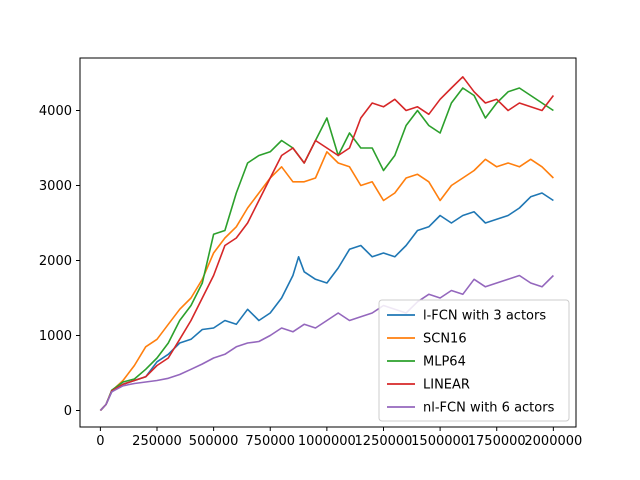 The height and width of the screenshot is (480, 640). Describe the element at coordinates (497, 441) in the screenshot. I see `x-tick-label-7: 1750000` at that location.